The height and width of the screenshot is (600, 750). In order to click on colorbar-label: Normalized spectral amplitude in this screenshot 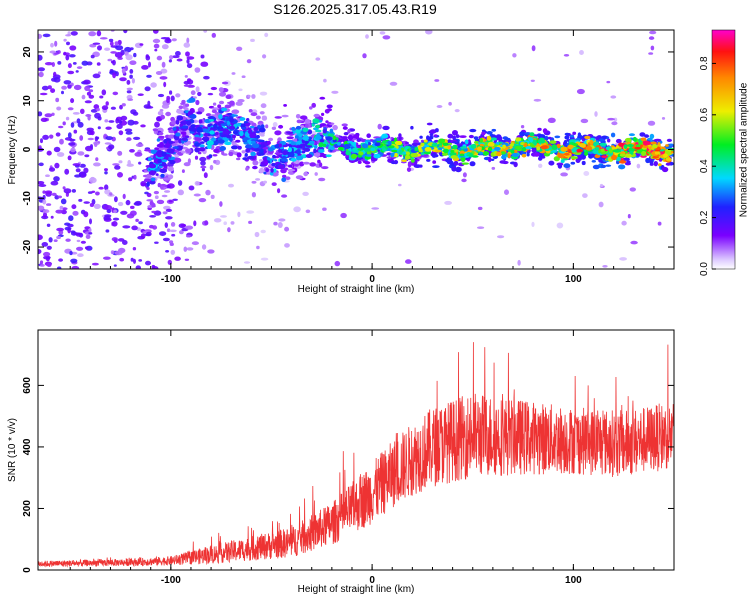, I will do `click(744, 149)`.